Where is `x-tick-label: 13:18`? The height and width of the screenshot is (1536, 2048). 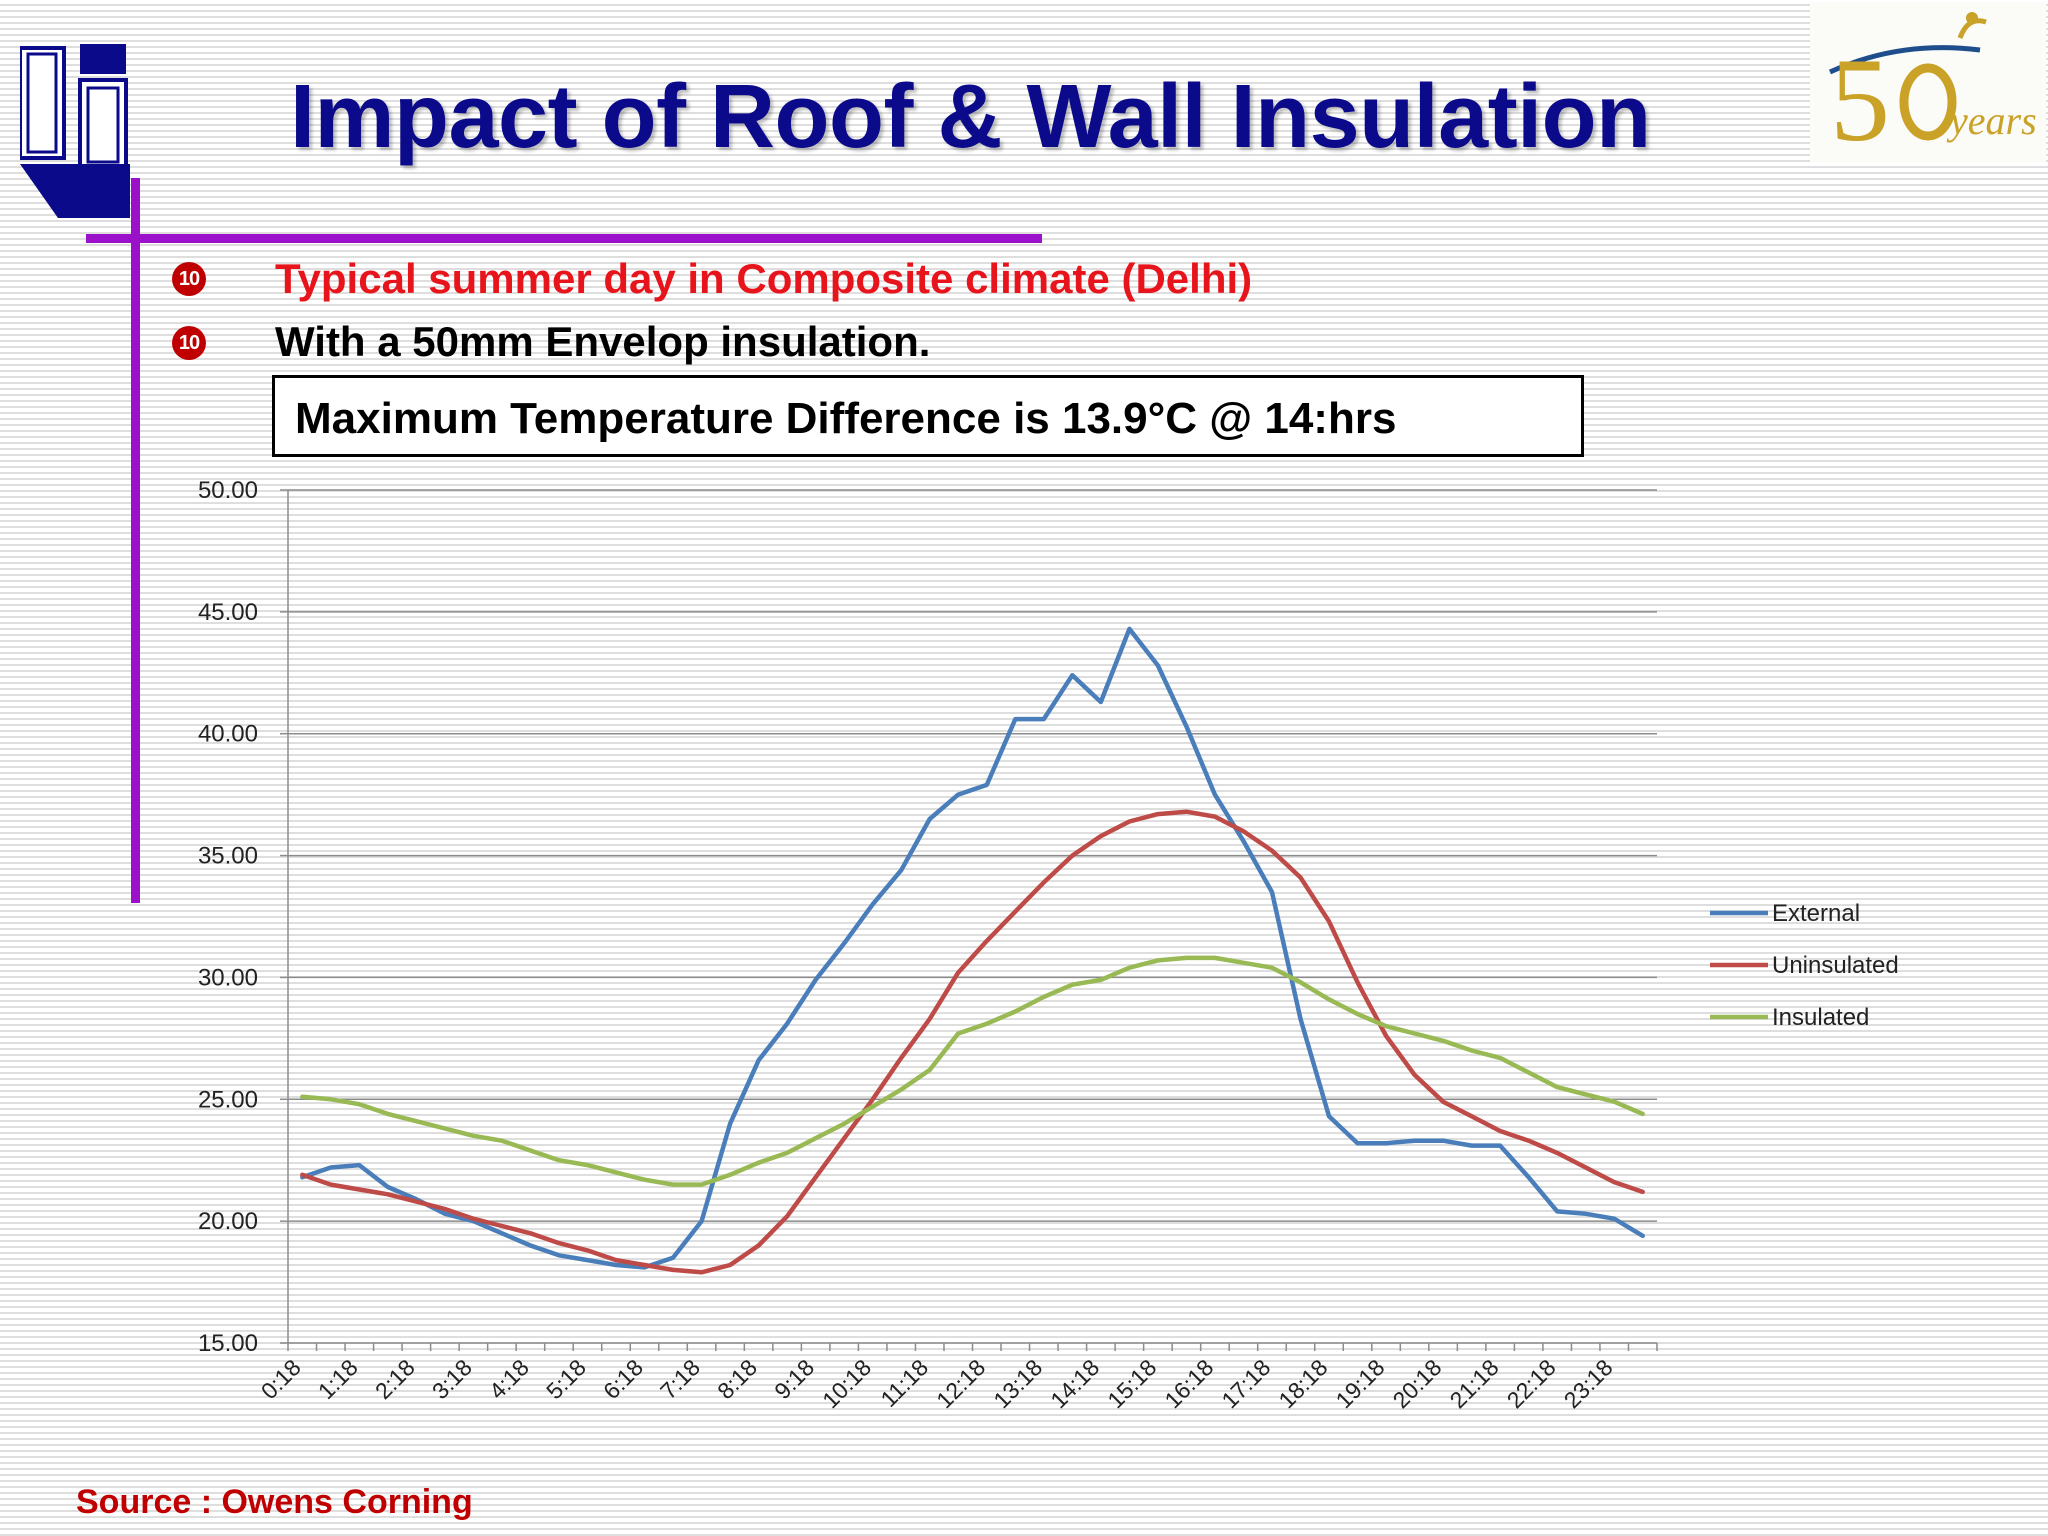 x-tick-label: 13:18 is located at coordinates (1017, 1383).